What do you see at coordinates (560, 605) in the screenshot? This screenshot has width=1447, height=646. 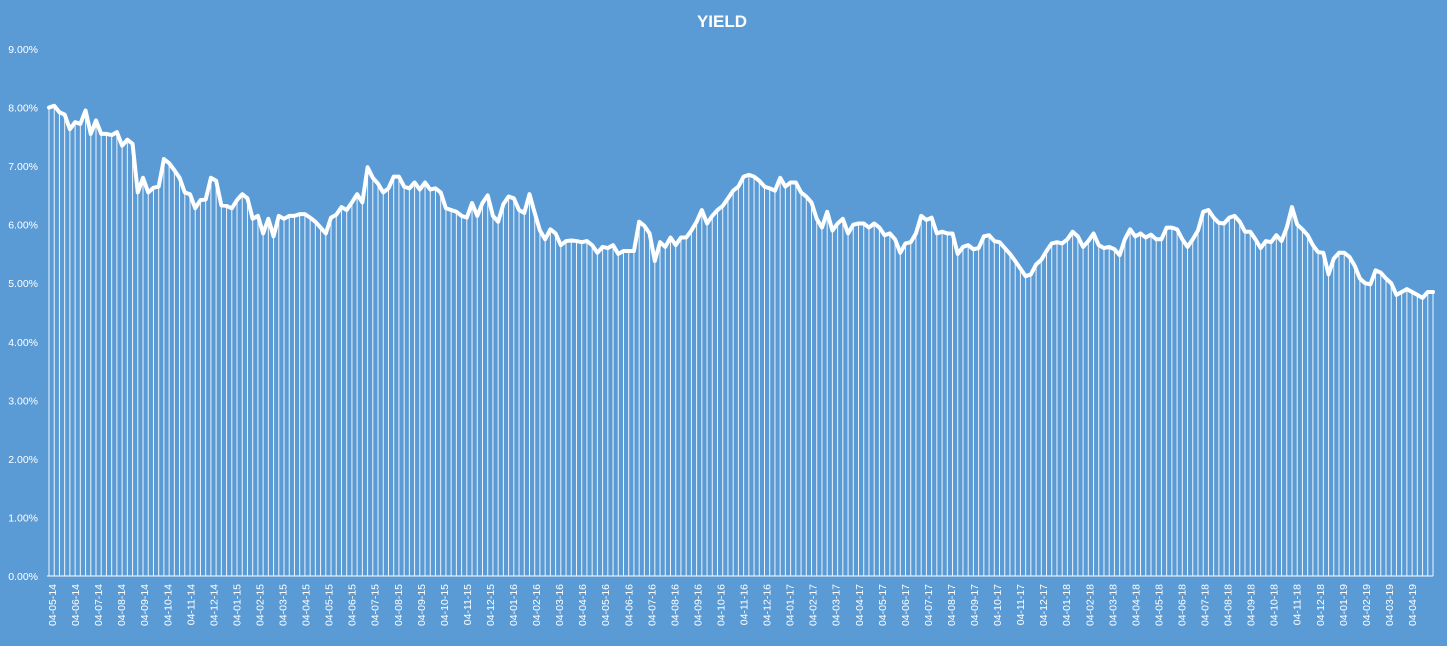 I see `x-tick-label: 04-03-16` at bounding box center [560, 605].